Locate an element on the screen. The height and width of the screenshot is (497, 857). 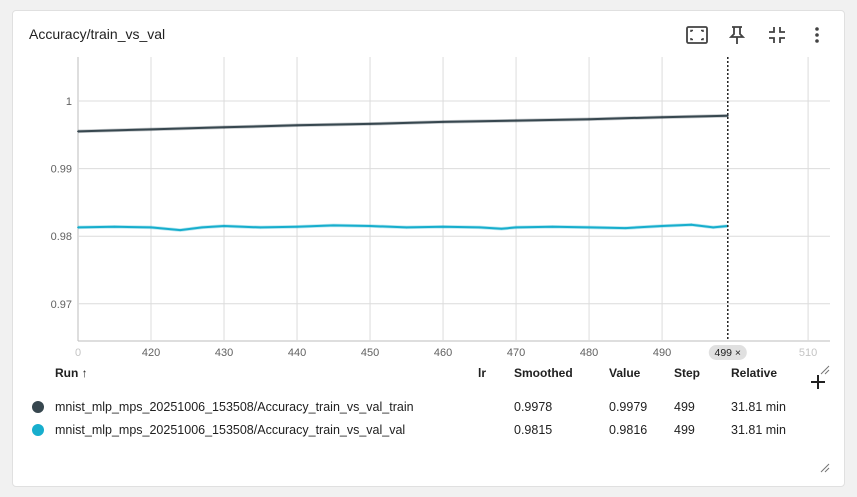
y-tick-label: 0.99 is located at coordinates (61, 170).